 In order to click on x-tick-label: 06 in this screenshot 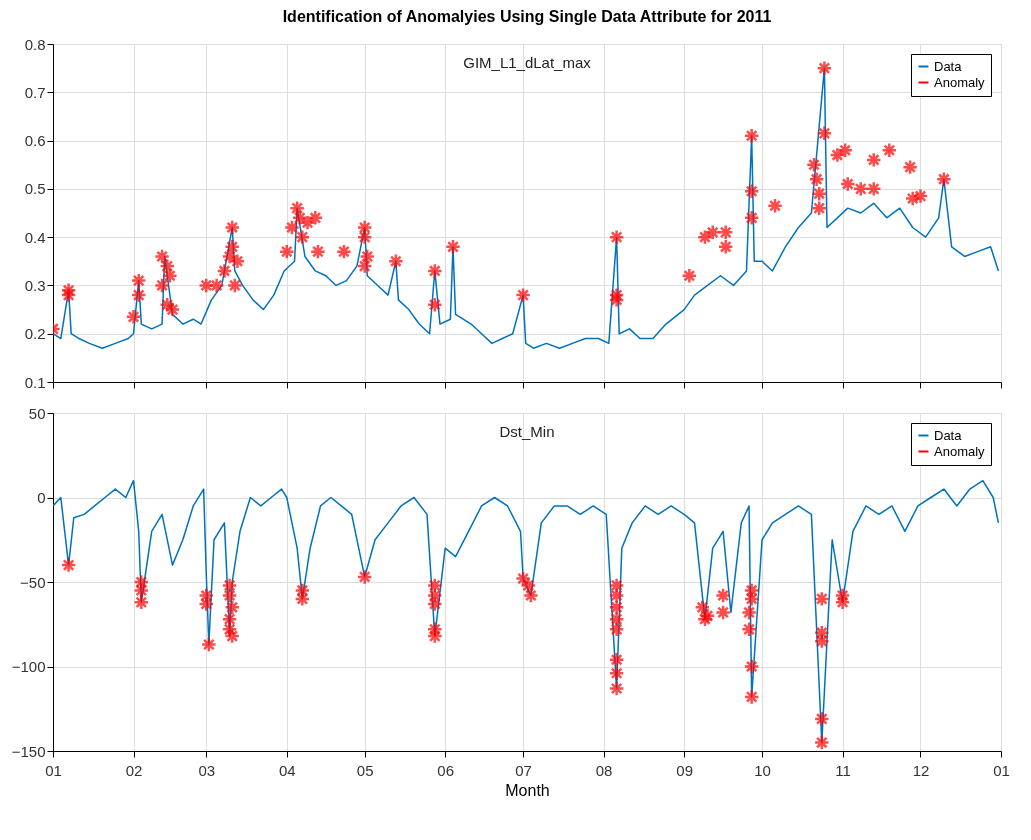, I will do `click(446, 770)`.